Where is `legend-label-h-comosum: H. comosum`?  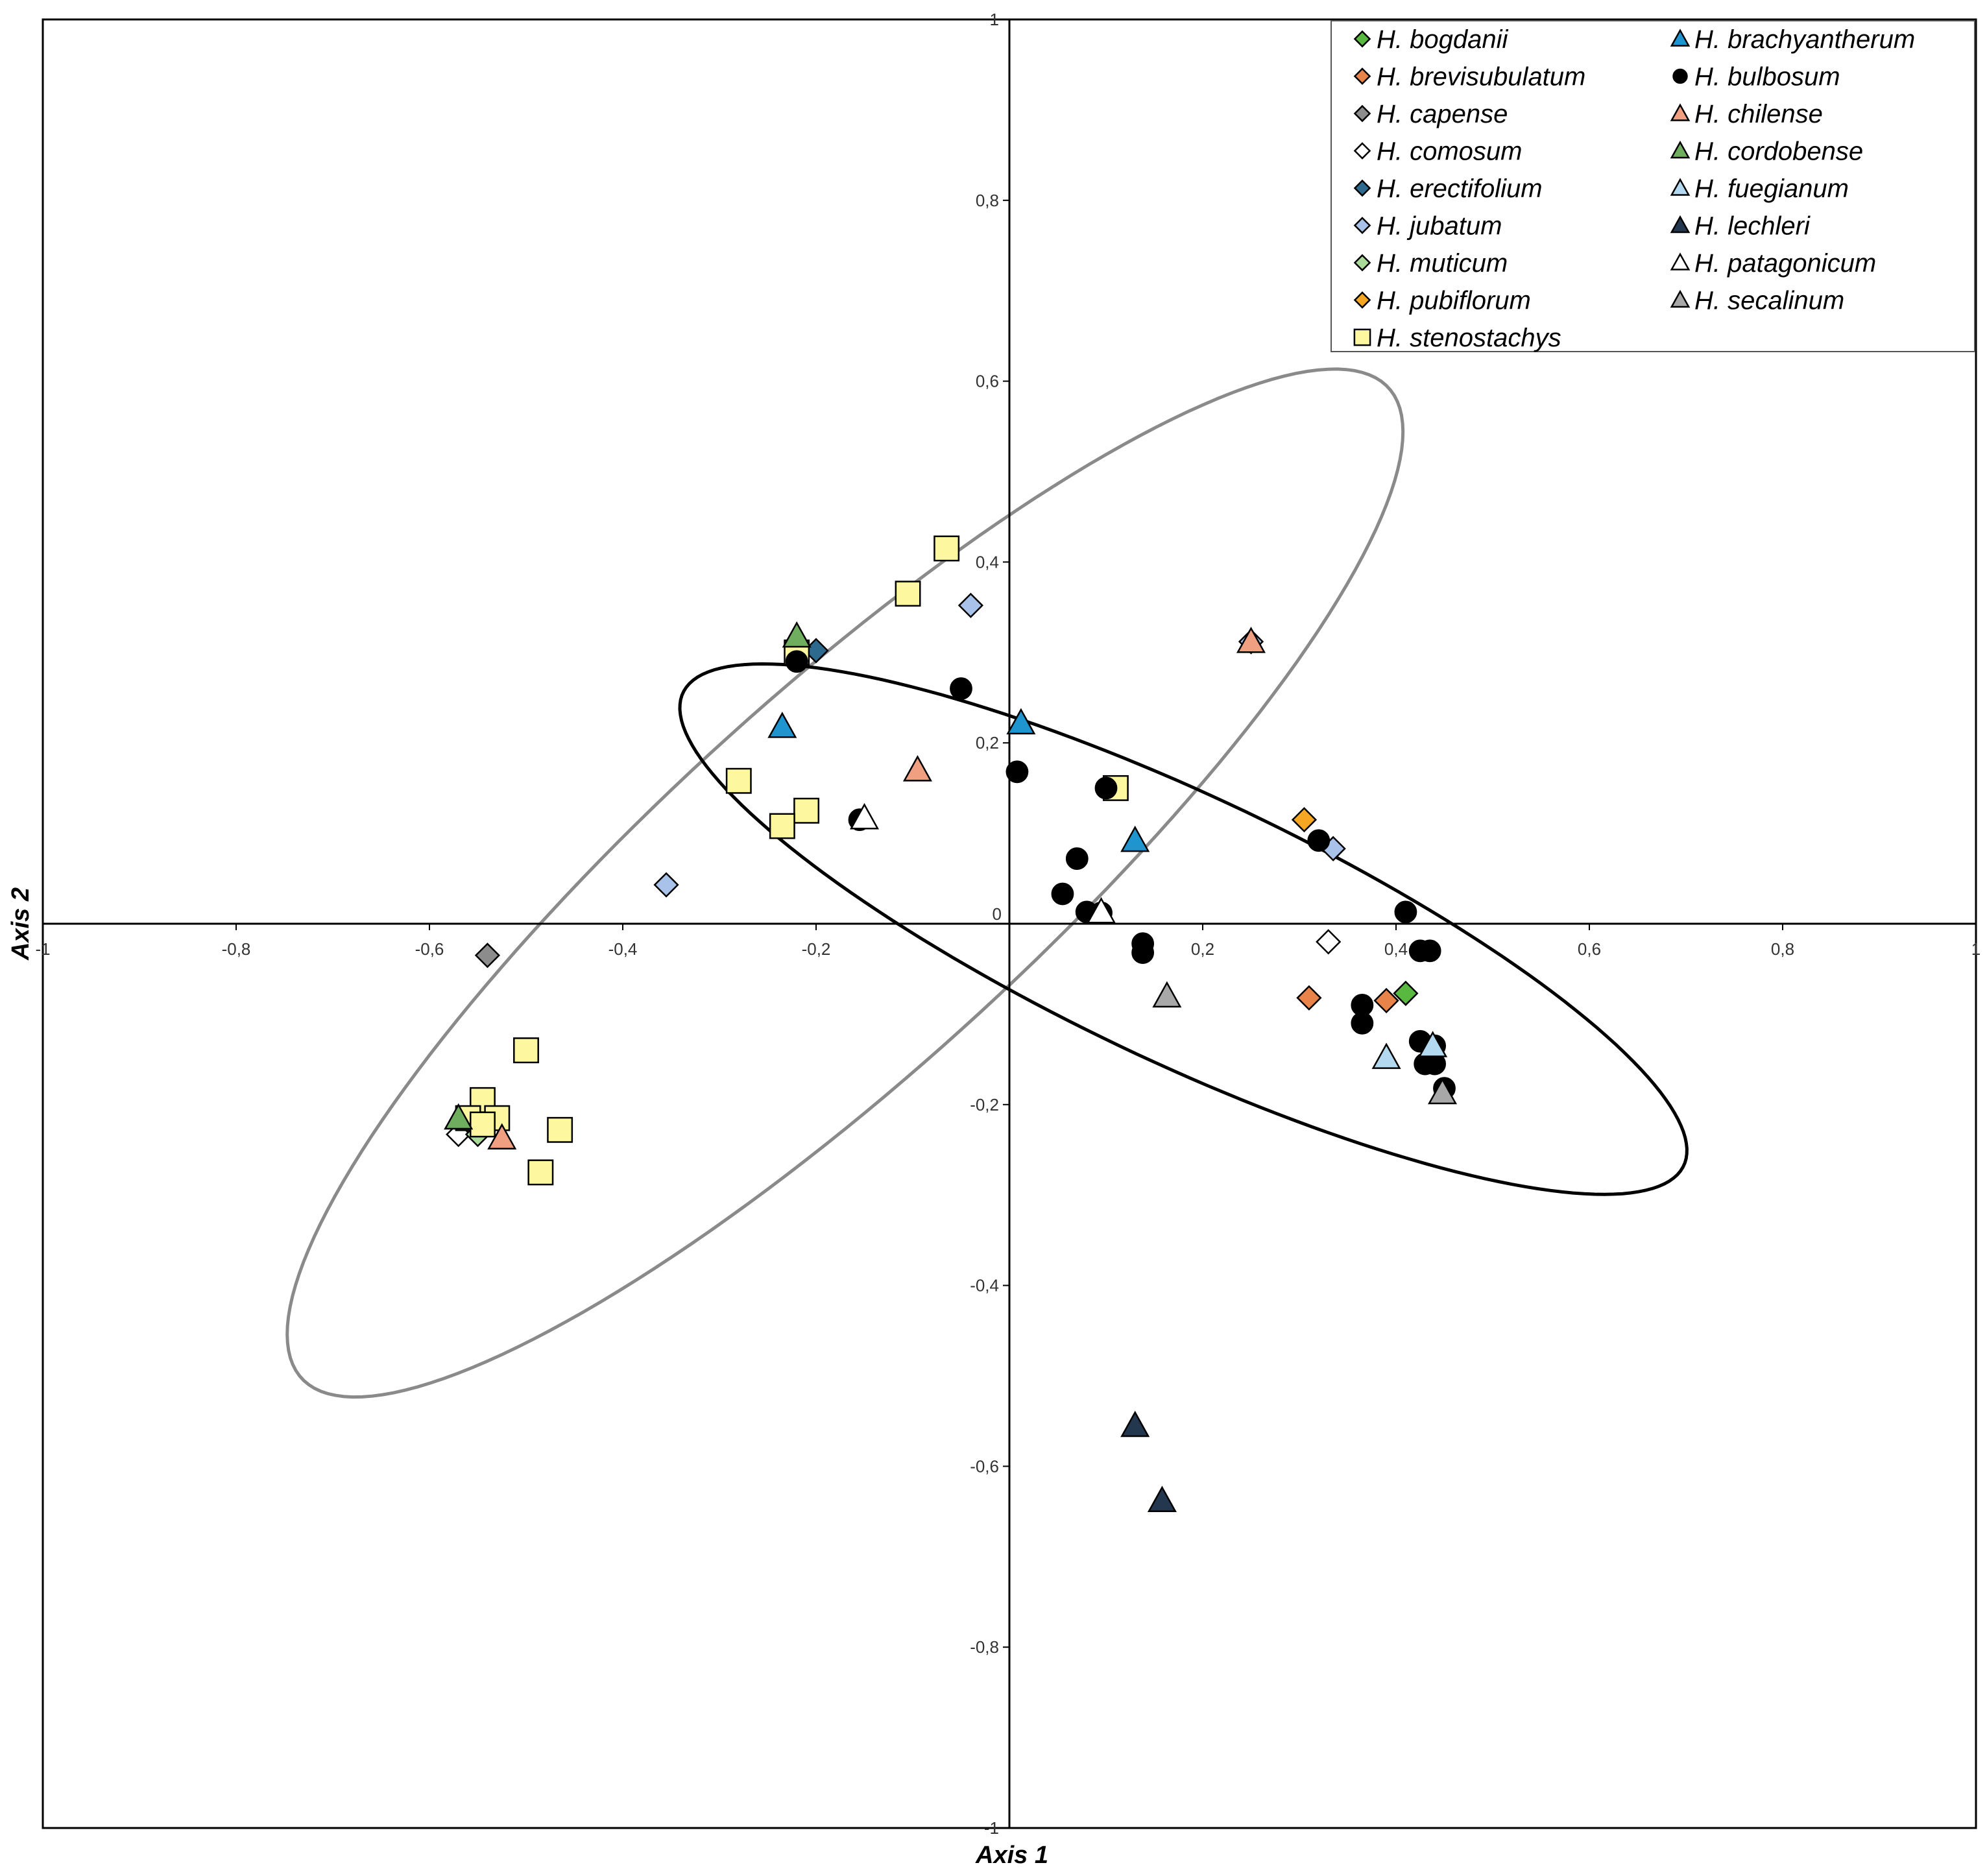 legend-label-h-comosum: H. comosum is located at coordinates (1450, 152).